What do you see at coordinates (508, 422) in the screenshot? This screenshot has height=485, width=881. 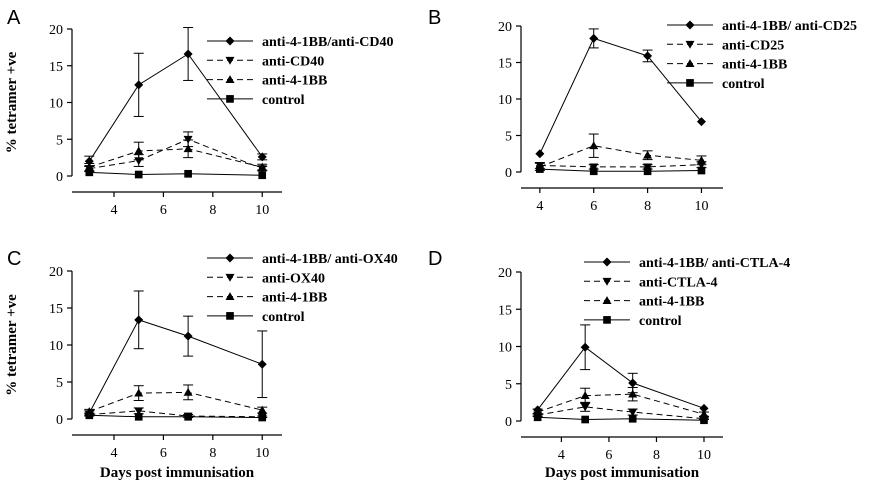 I see `y-tick-label: 0` at bounding box center [508, 422].